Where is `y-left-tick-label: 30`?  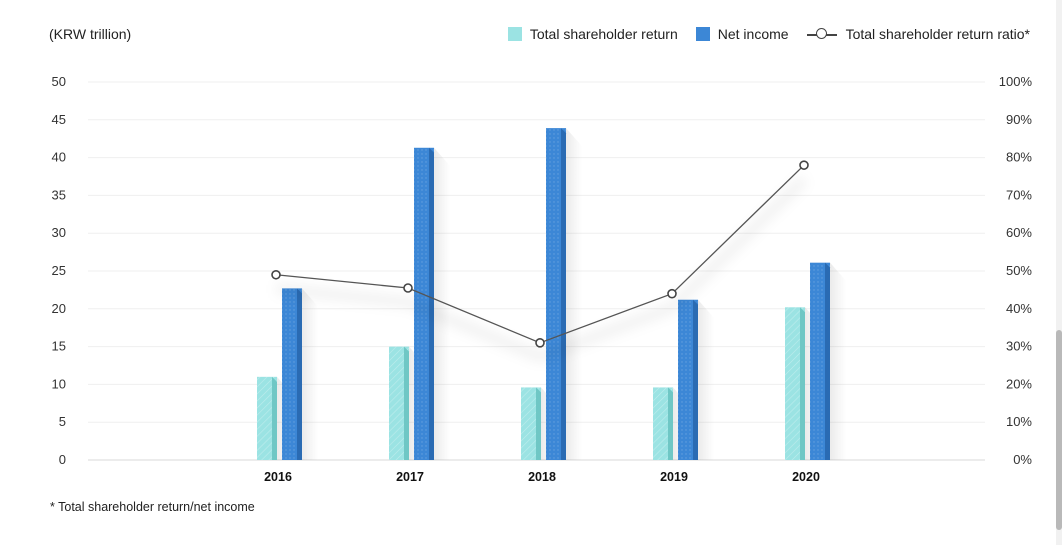
y-left-tick-label: 30 is located at coordinates (59, 232).